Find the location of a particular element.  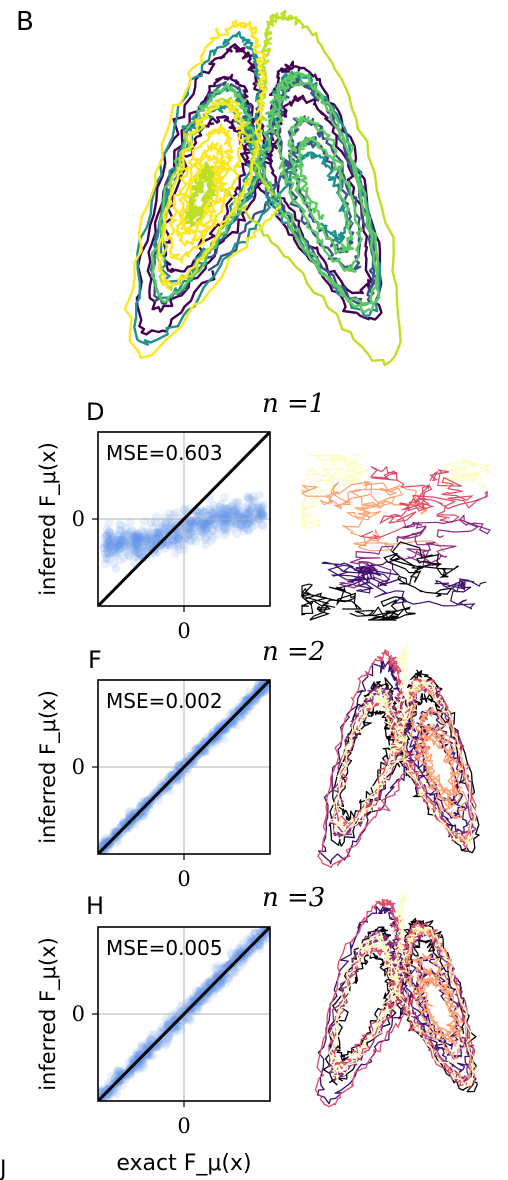

trajectory-d-strand is located at coordinates (443, 539).